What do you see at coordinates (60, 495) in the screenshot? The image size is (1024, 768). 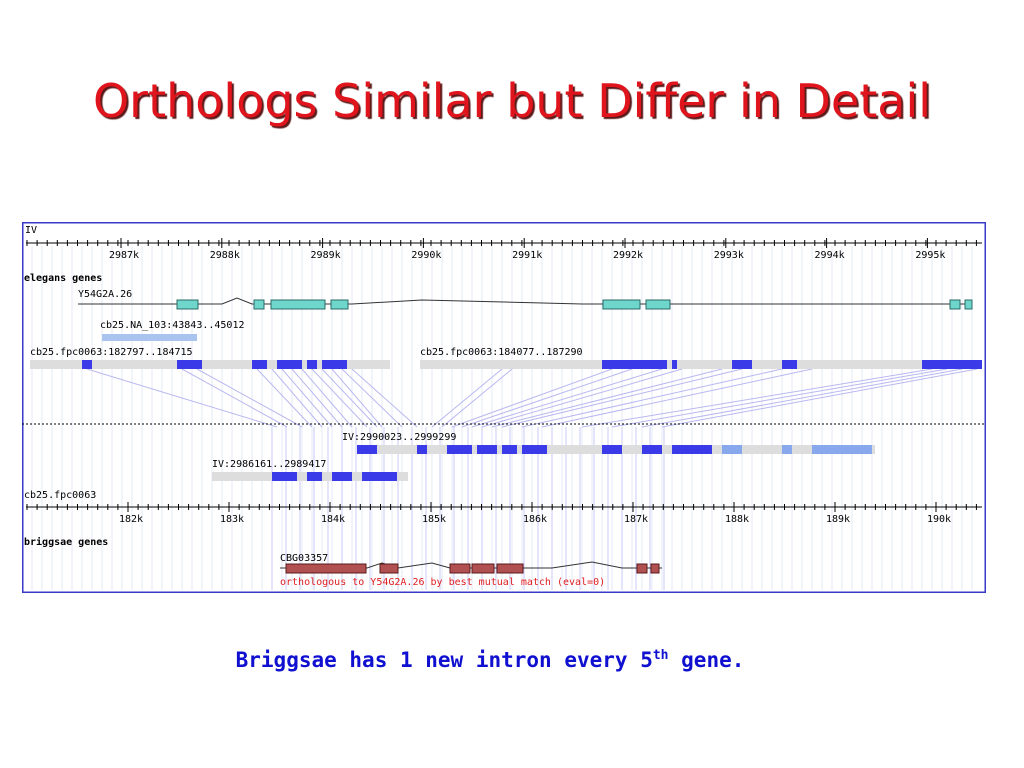 I see `contig-label: cb25.fpc0063` at bounding box center [60, 495].